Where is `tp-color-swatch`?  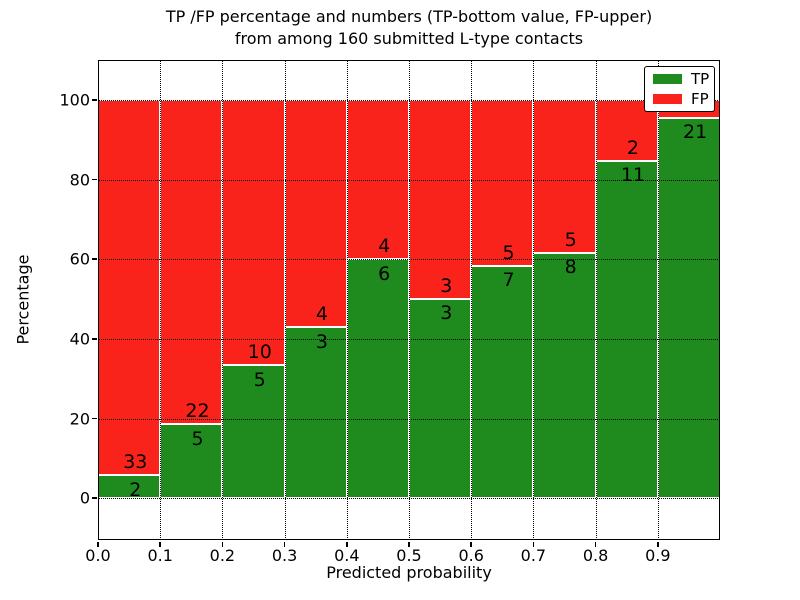
tp-color-swatch is located at coordinates (667, 79).